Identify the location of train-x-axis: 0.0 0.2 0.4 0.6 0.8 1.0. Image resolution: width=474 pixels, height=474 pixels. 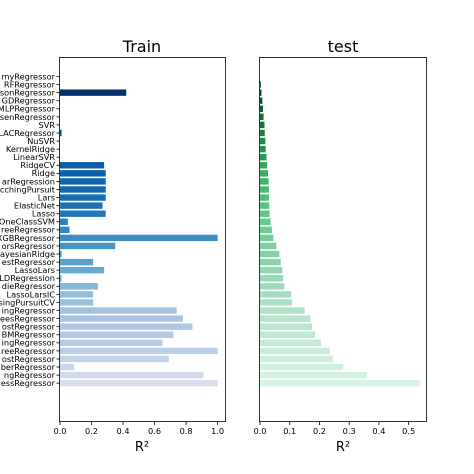
(138, 428).